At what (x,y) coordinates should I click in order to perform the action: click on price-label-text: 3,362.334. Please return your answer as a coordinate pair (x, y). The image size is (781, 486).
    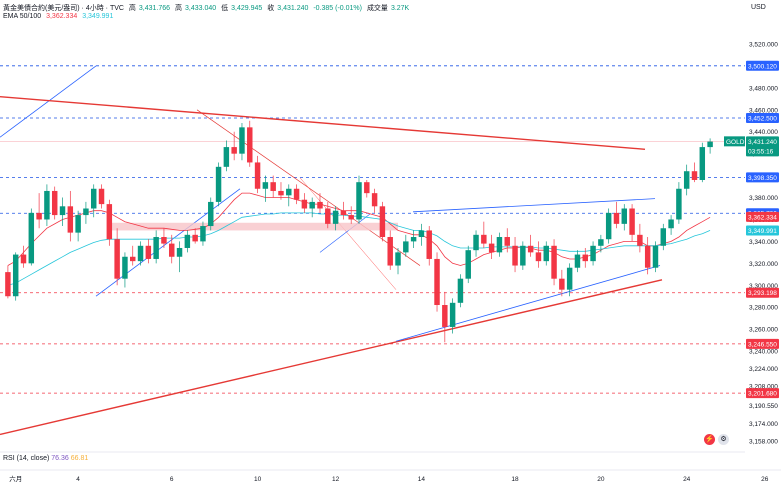
    Looking at the image, I should click on (762, 217).